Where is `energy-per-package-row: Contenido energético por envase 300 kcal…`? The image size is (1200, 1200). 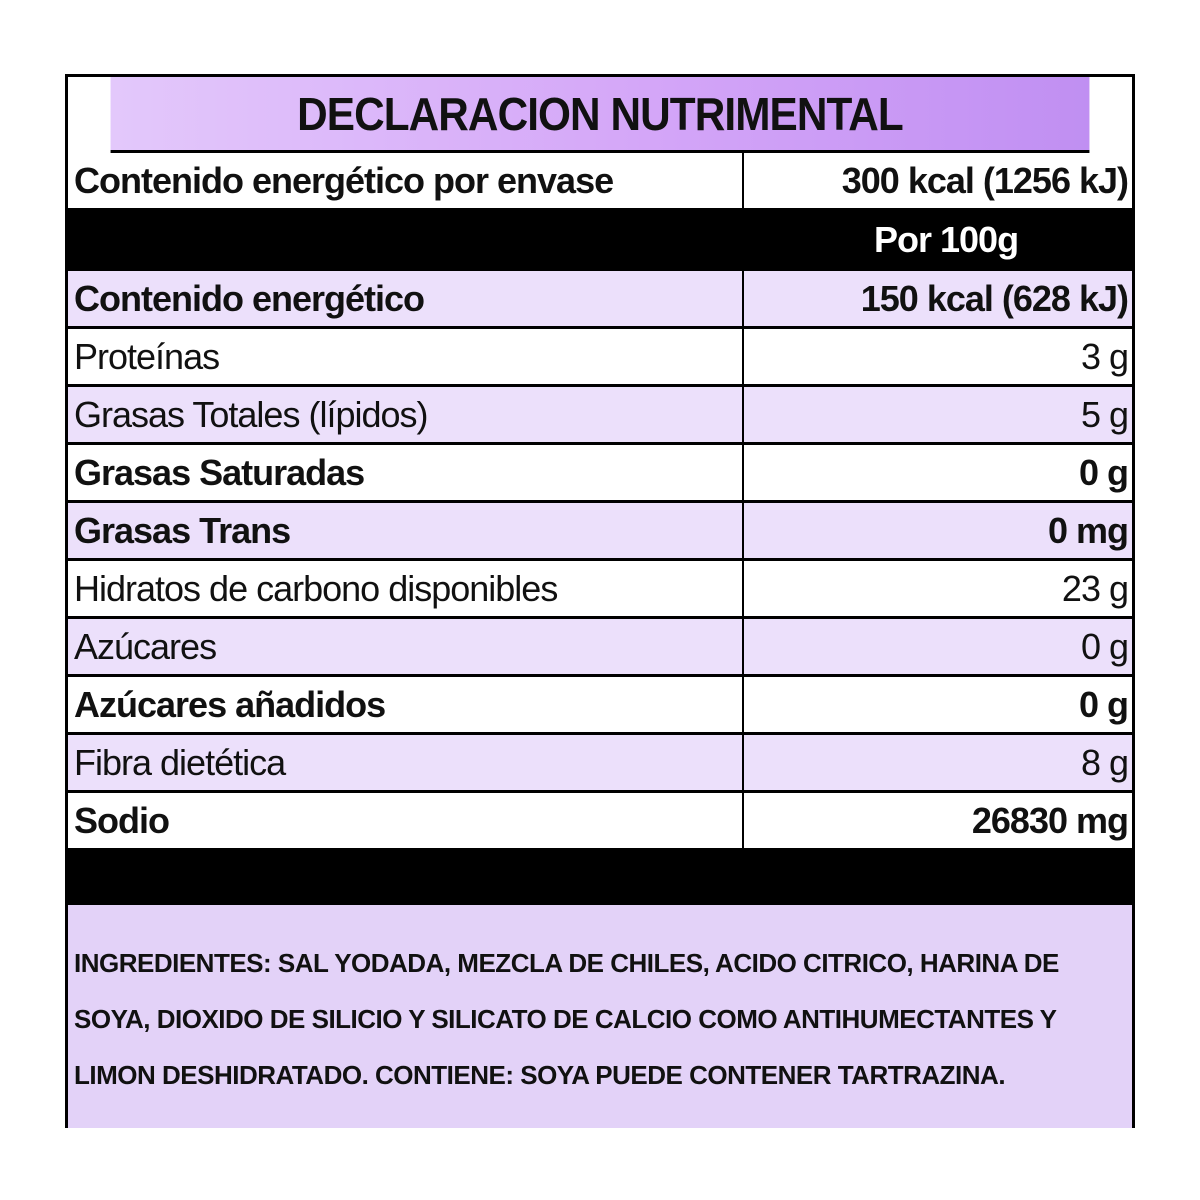 energy-per-package-row: Contenido energético por envase 300 kcal… is located at coordinates (600, 182).